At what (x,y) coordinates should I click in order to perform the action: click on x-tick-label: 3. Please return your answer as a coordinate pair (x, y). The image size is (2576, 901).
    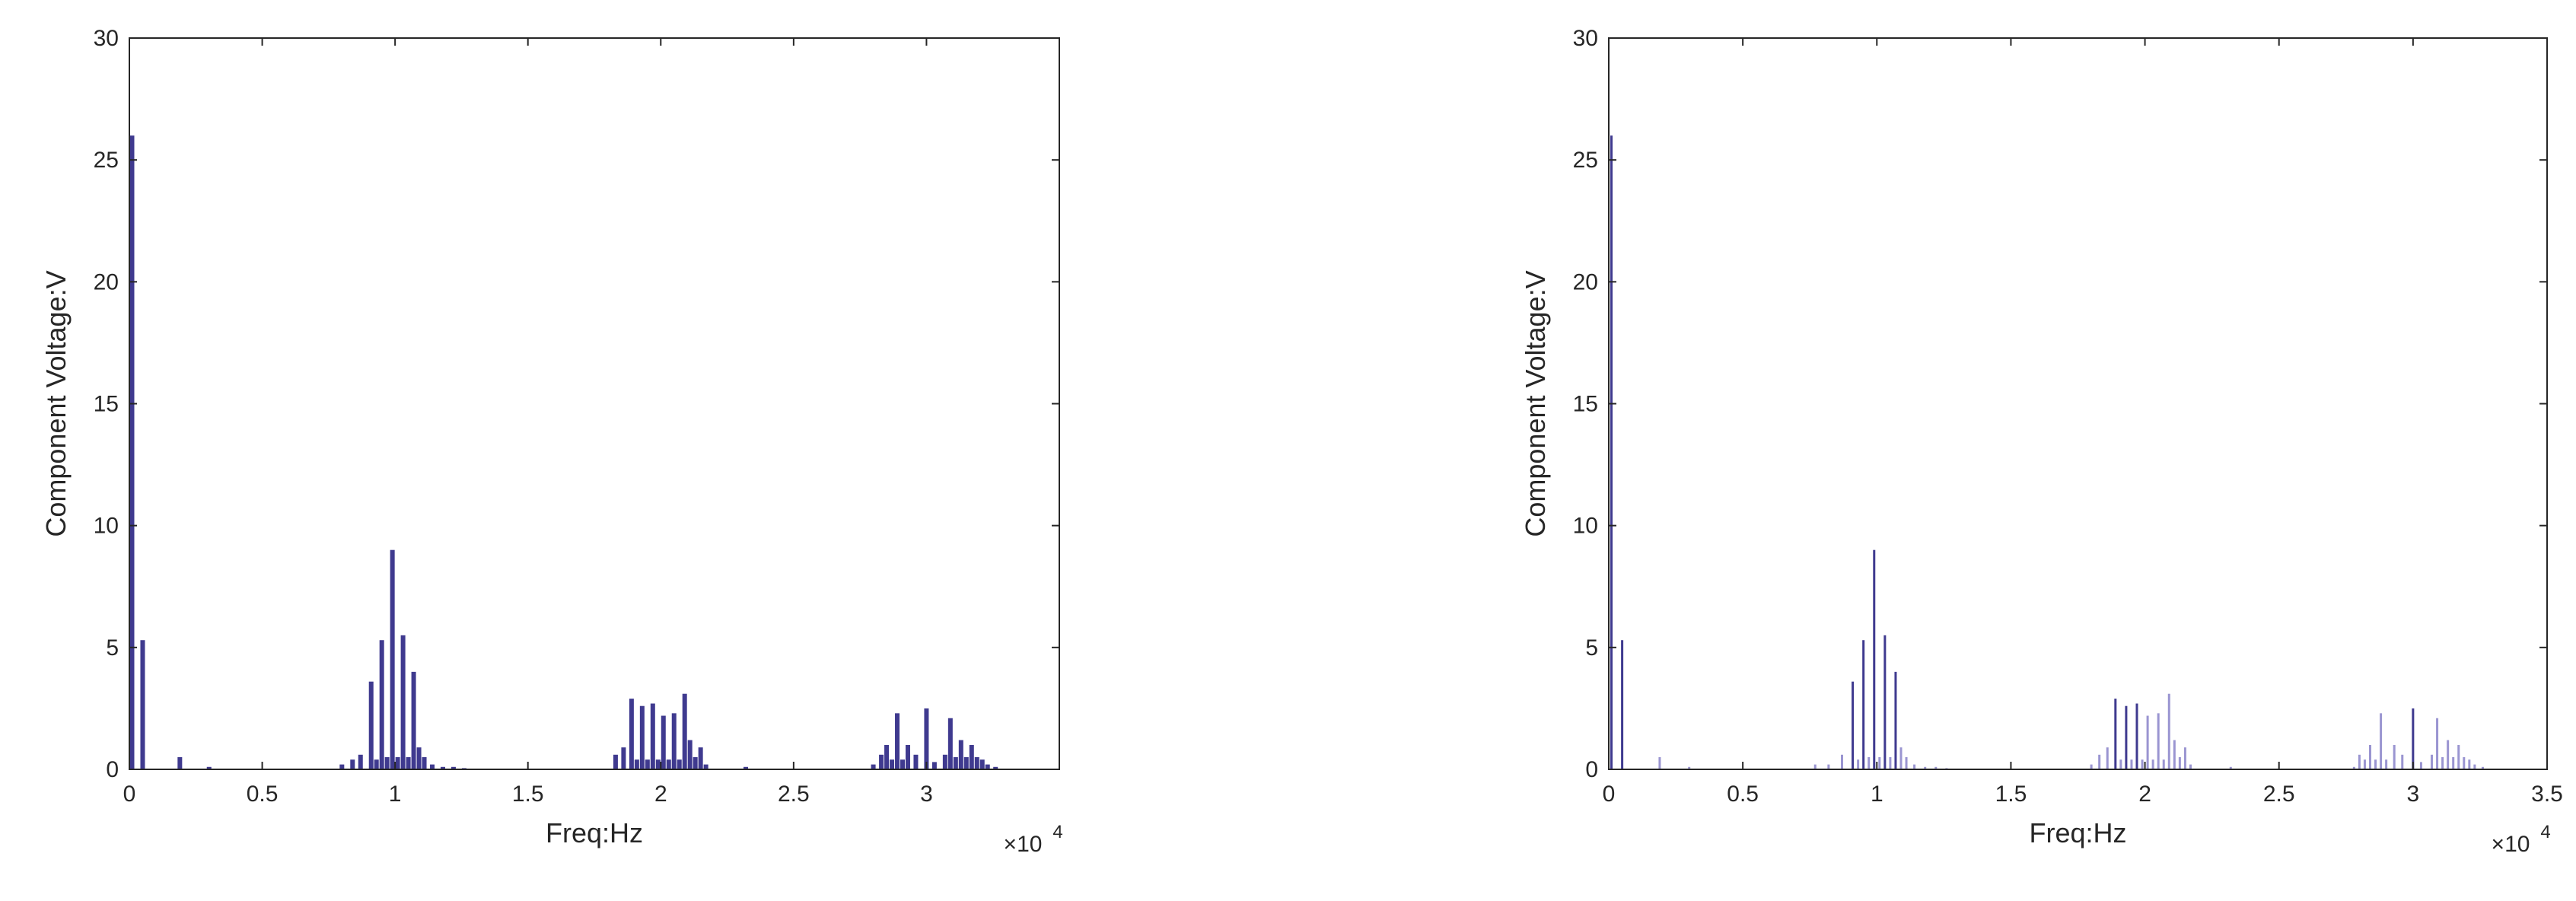
    Looking at the image, I should click on (926, 794).